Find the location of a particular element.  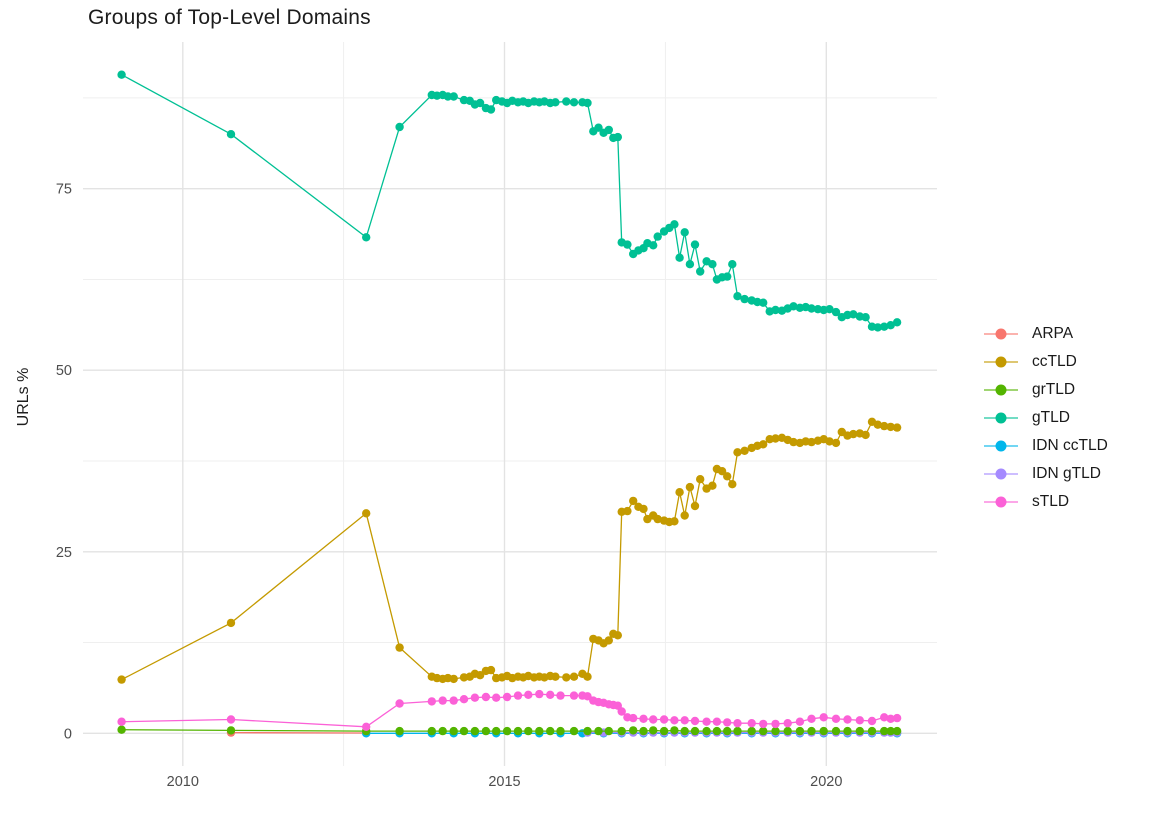

legend-item-idn-cctld: IDN ccTLD is located at coordinates (1045, 446).